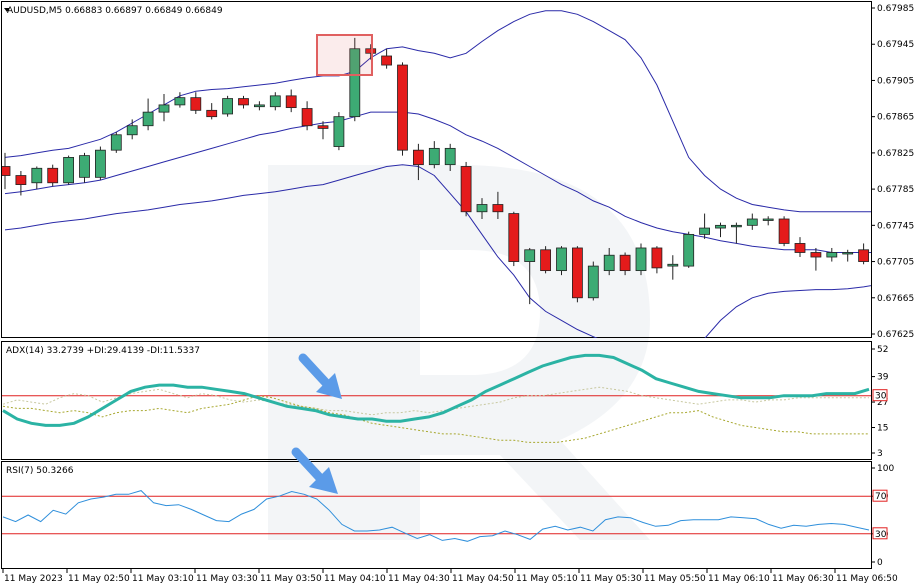  What do you see at coordinates (33, 579) in the screenshot?
I see `time-tick-label: 11 May 2023` at bounding box center [33, 579].